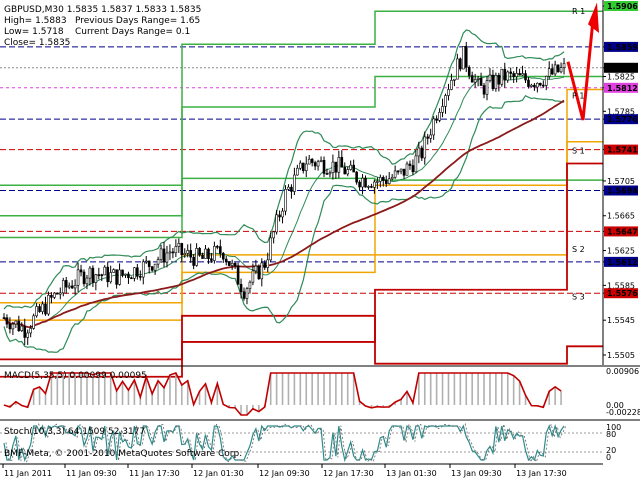  I want to click on price-tick-label: 1.5859, so click(622, 47).